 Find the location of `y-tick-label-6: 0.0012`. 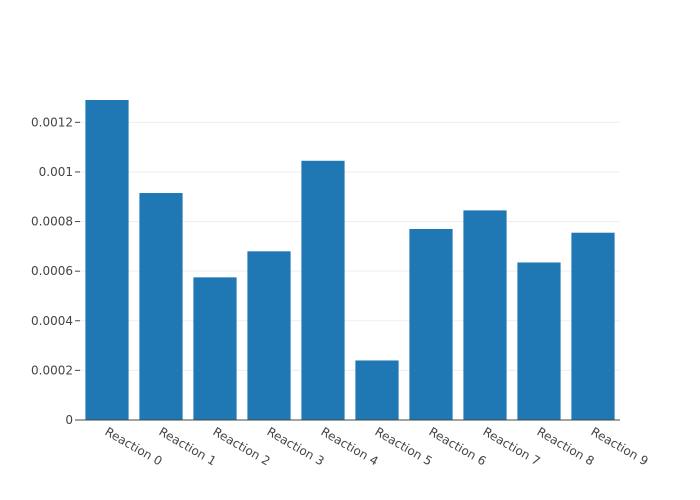

y-tick-label-6: 0.0012 is located at coordinates (52, 122).